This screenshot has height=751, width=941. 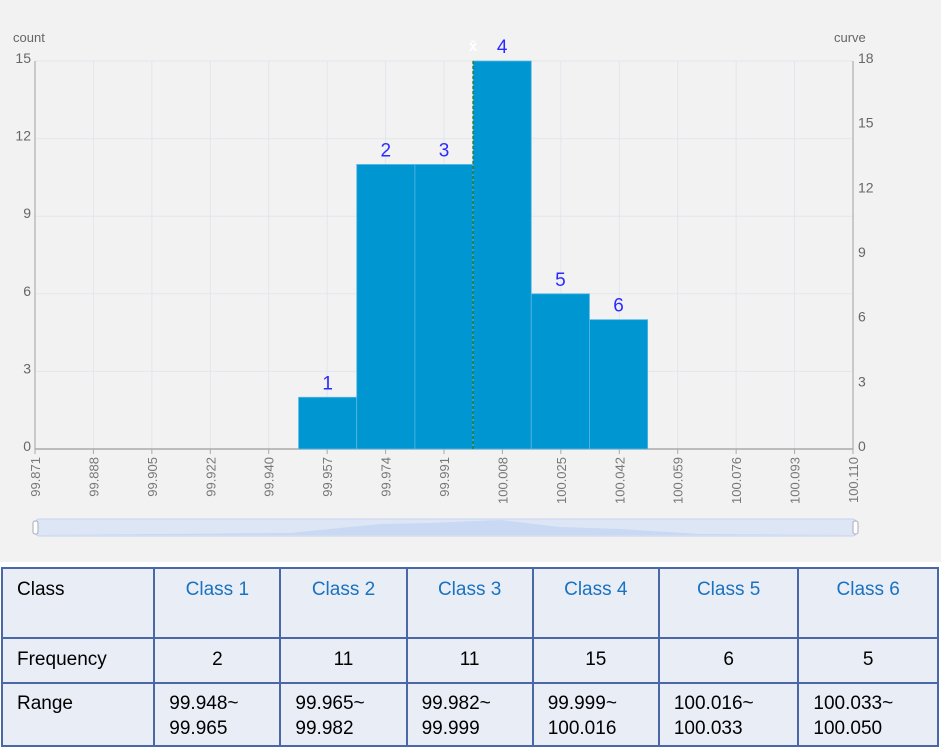 I want to click on header-class: Class, so click(x=78, y=603).